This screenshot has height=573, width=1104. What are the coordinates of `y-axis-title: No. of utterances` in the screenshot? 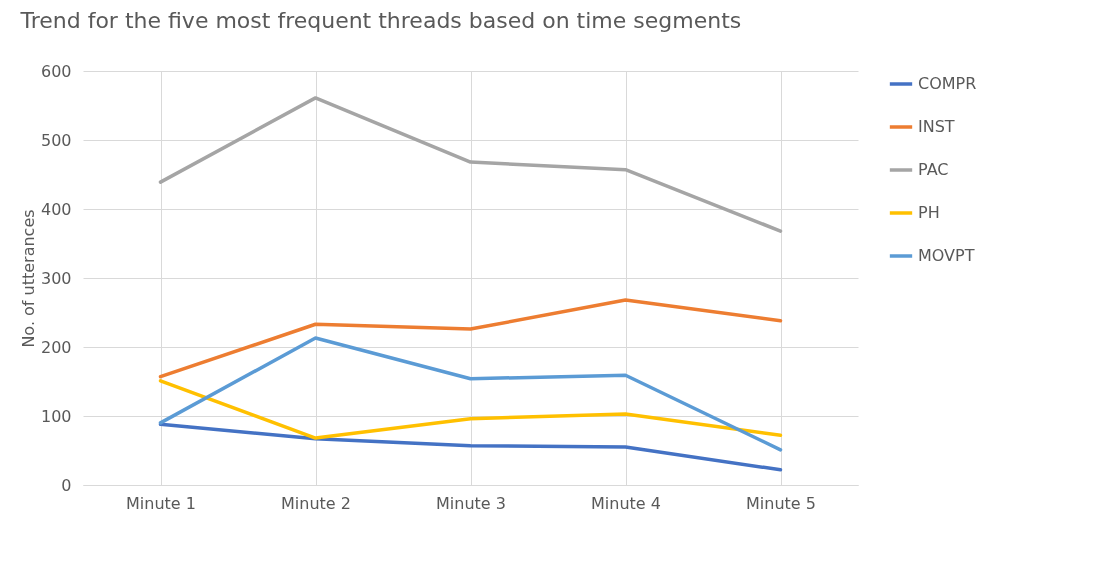 It's located at (28, 278).